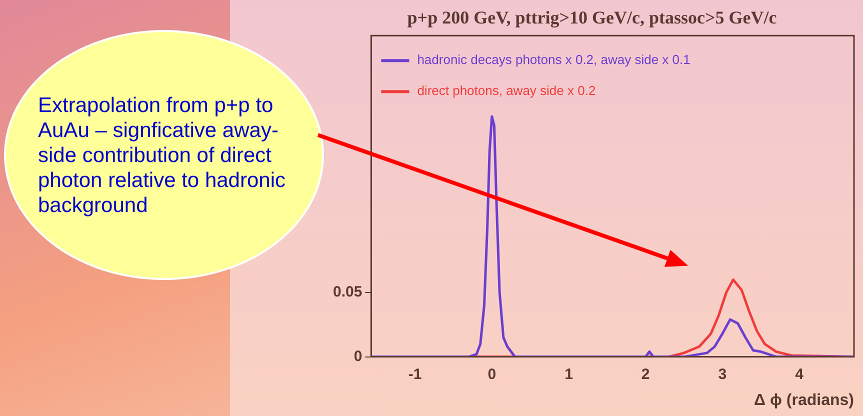 The height and width of the screenshot is (416, 863). Describe the element at coordinates (492, 374) in the screenshot. I see `x-tick-label: 0` at that location.